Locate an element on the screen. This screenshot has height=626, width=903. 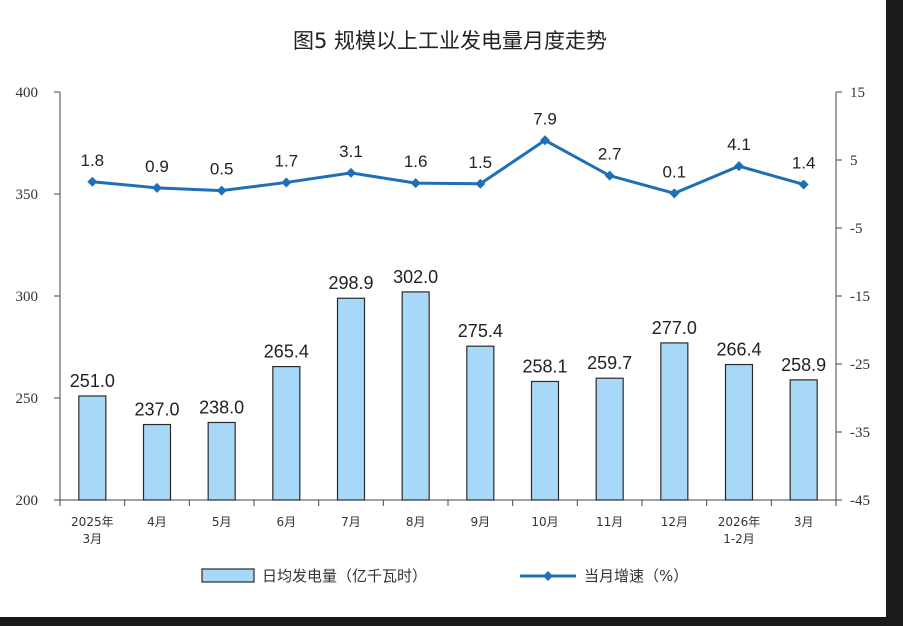
line-data-label: 1.4 is located at coordinates (804, 162).